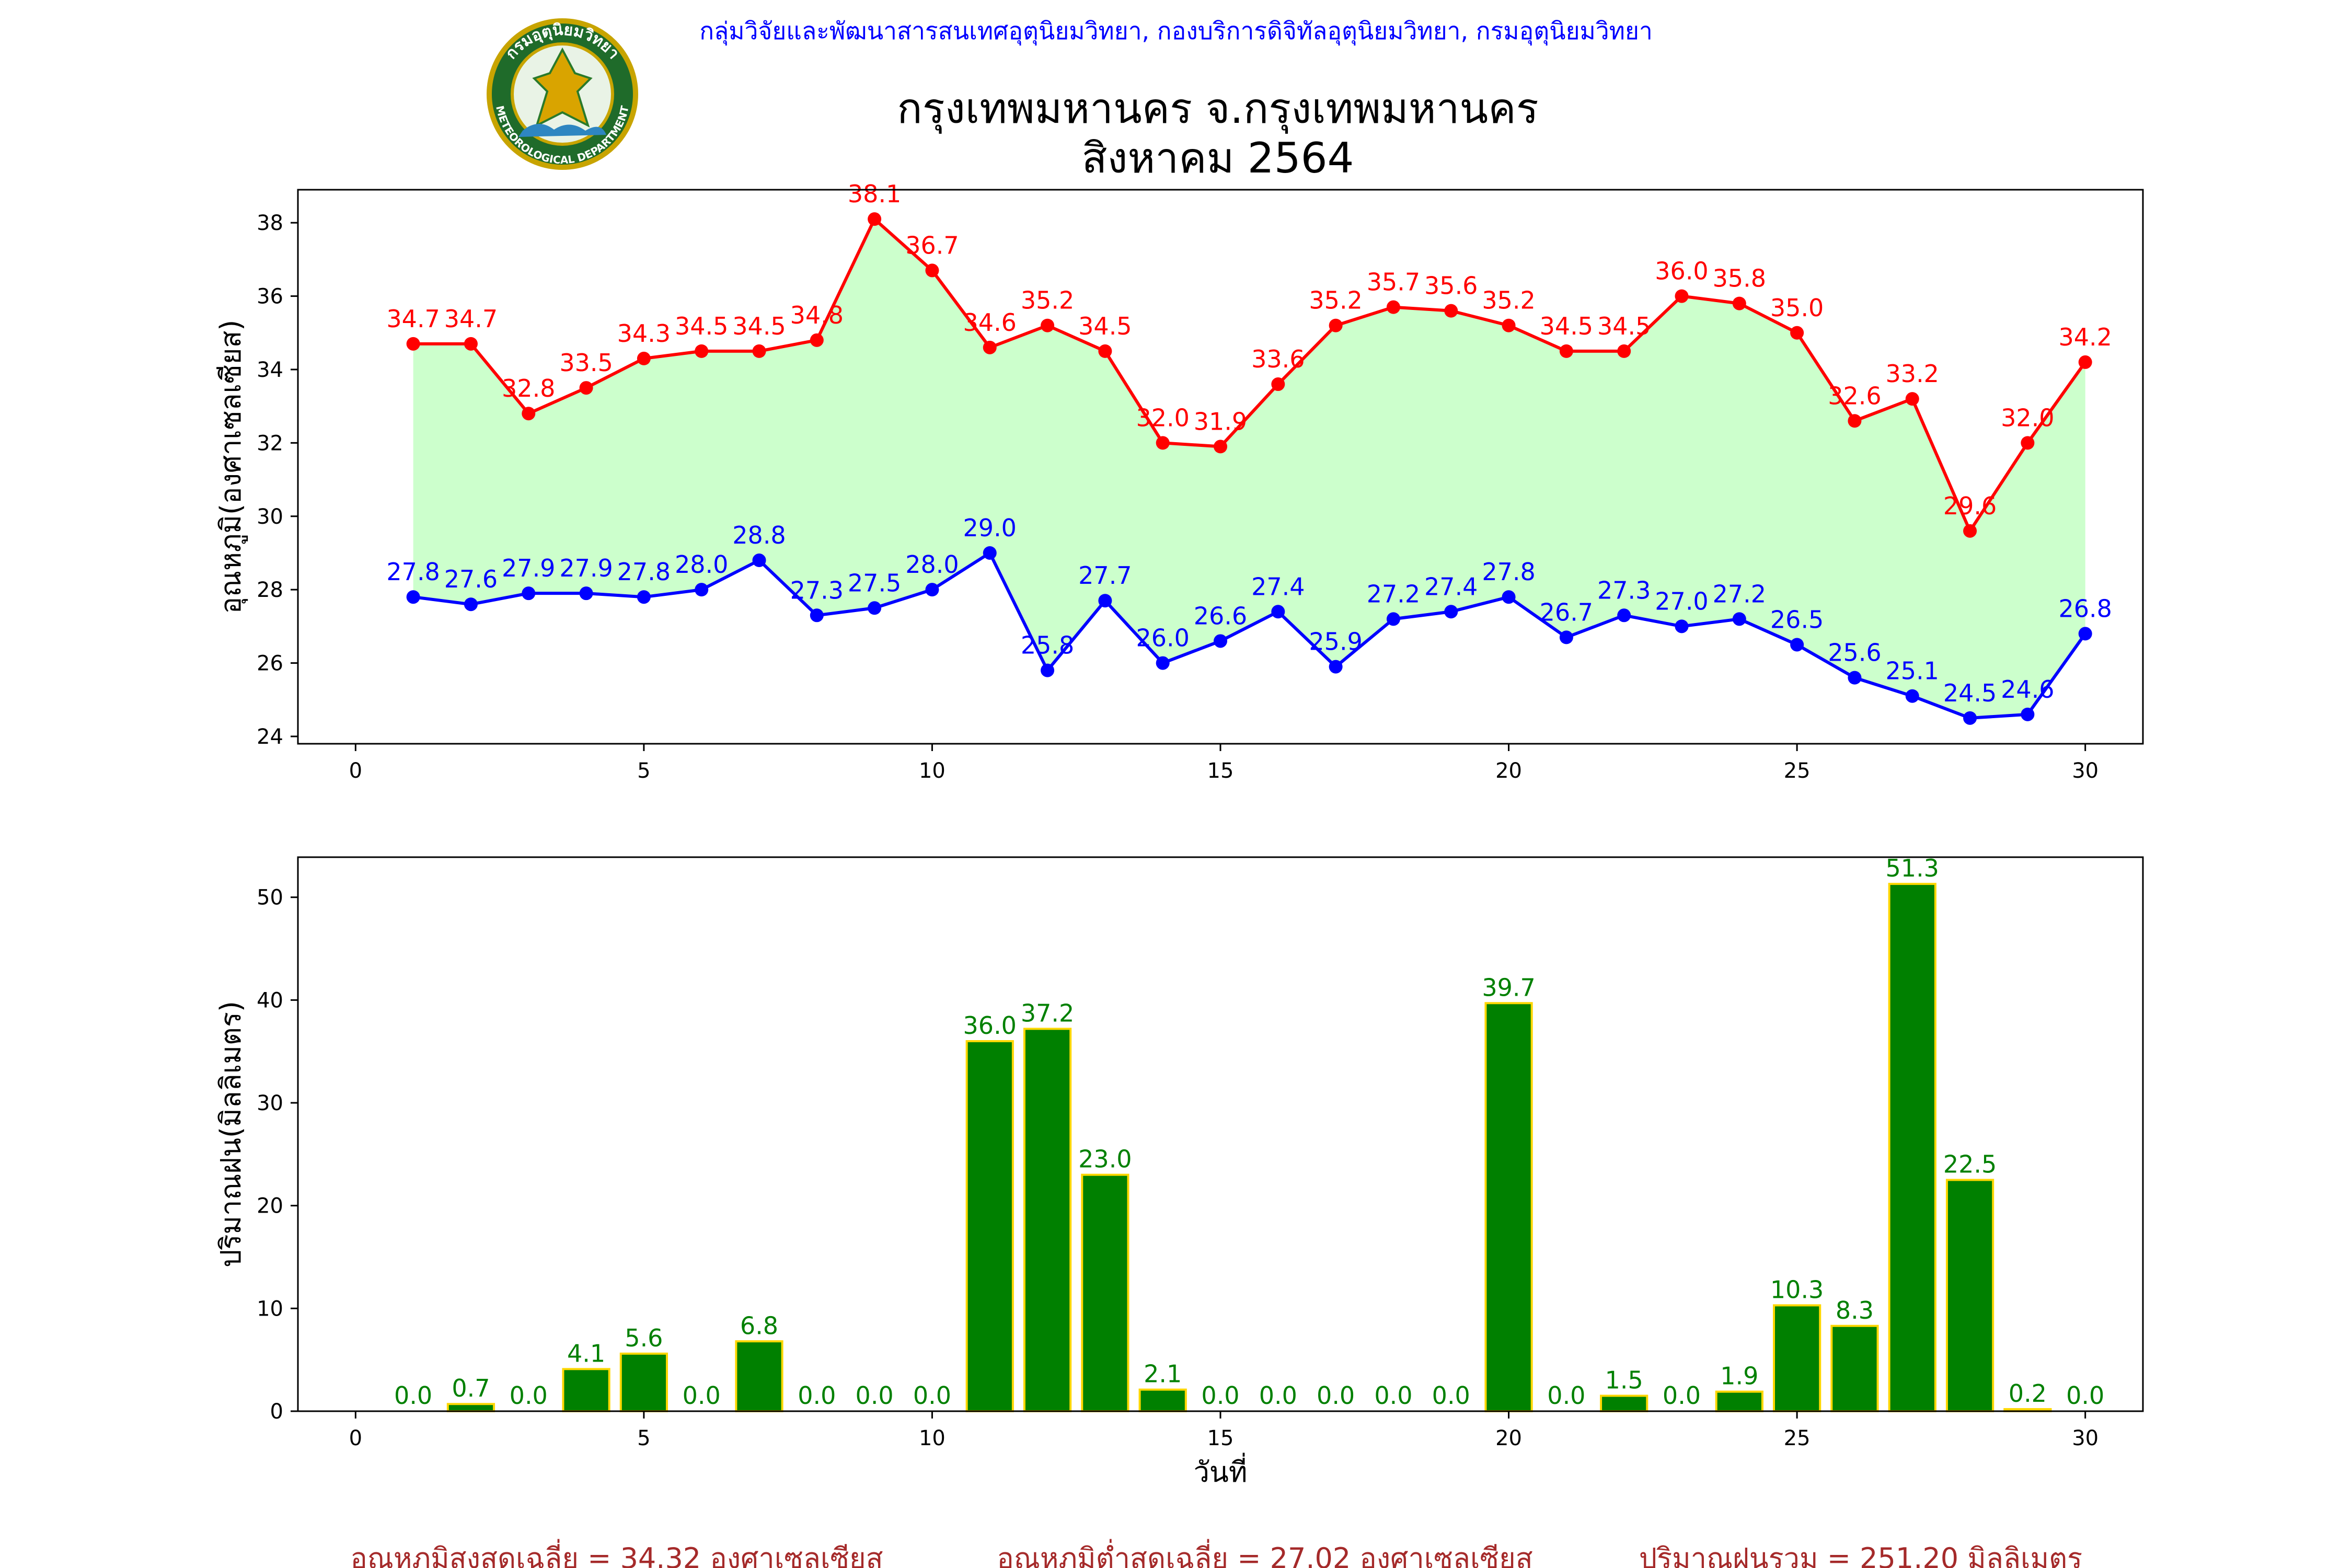 The width and height of the screenshot is (2352, 1568). What do you see at coordinates (932, 771) in the screenshot?
I see `x-tick-label: 10` at bounding box center [932, 771].